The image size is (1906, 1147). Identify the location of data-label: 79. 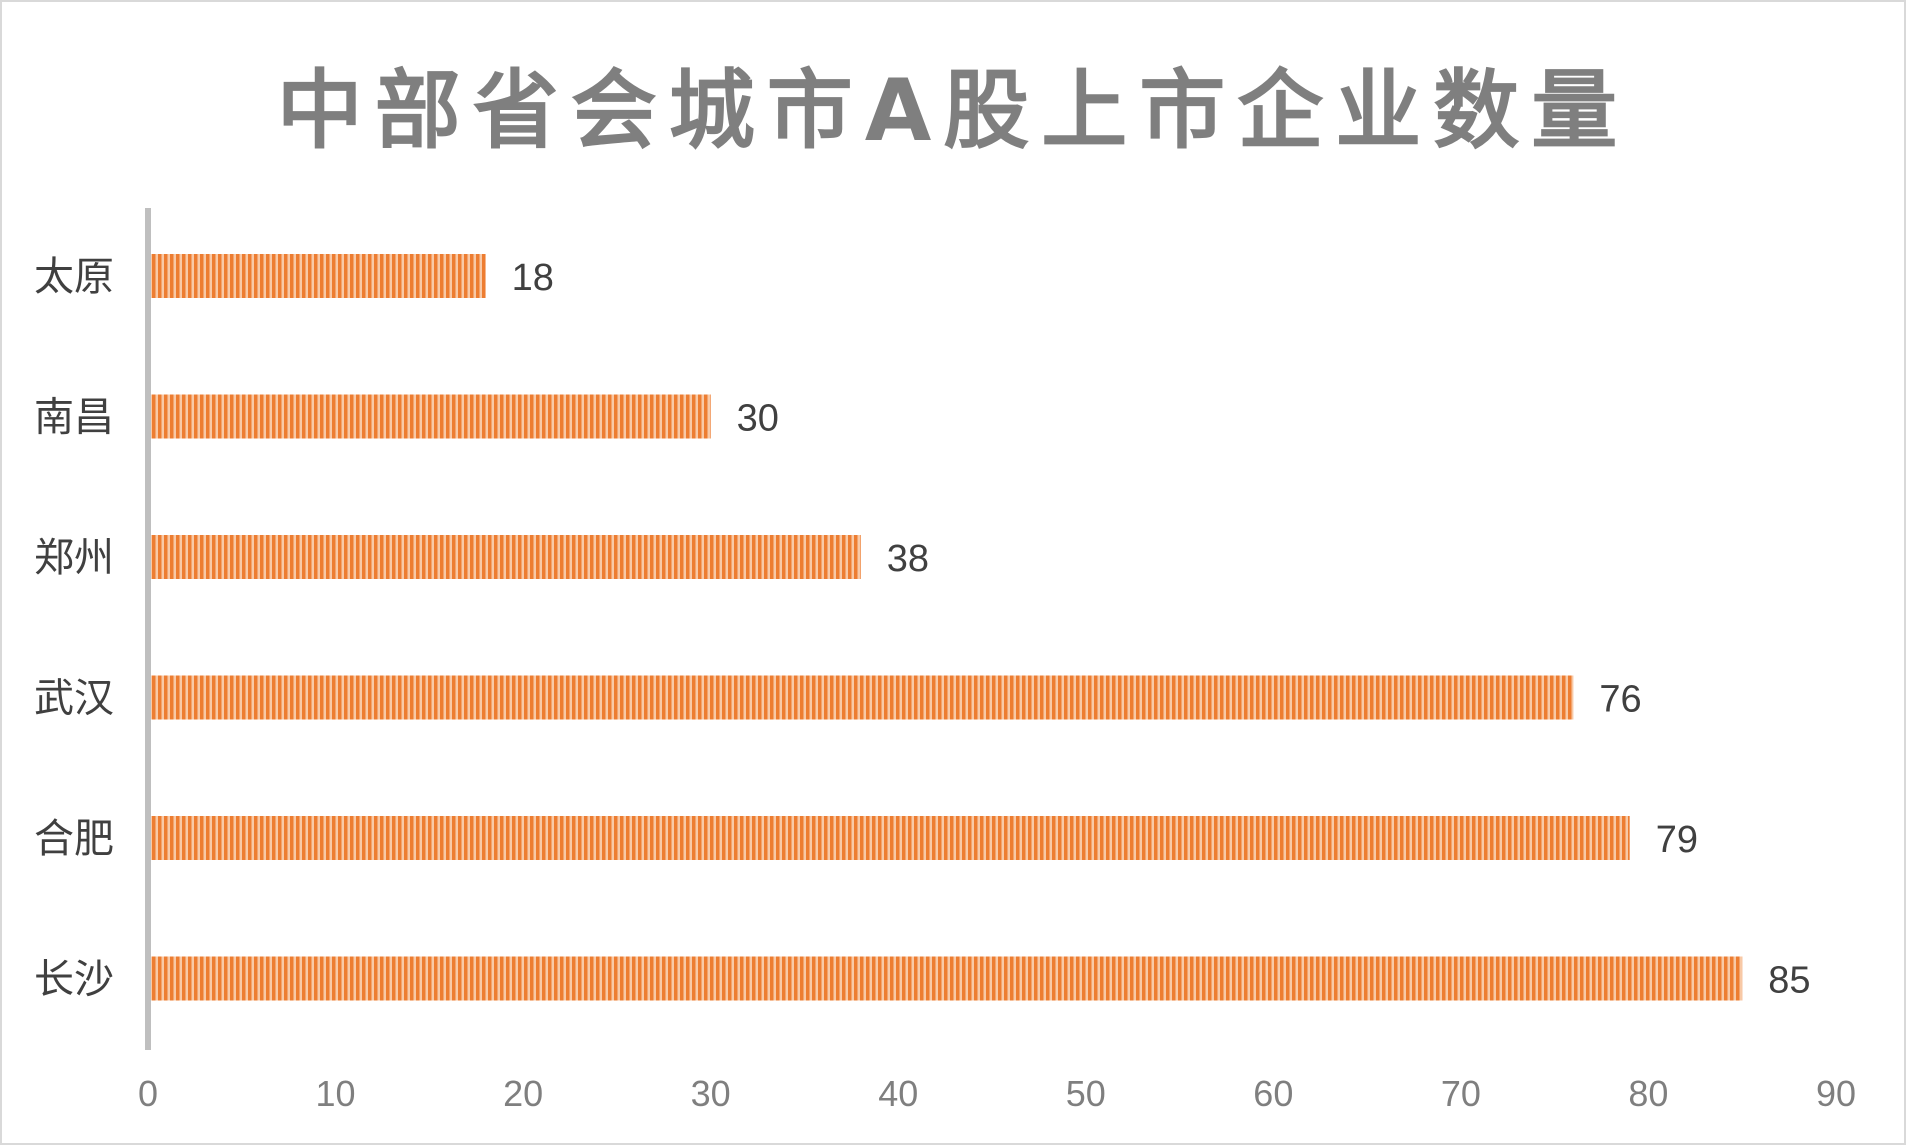
(1677, 840).